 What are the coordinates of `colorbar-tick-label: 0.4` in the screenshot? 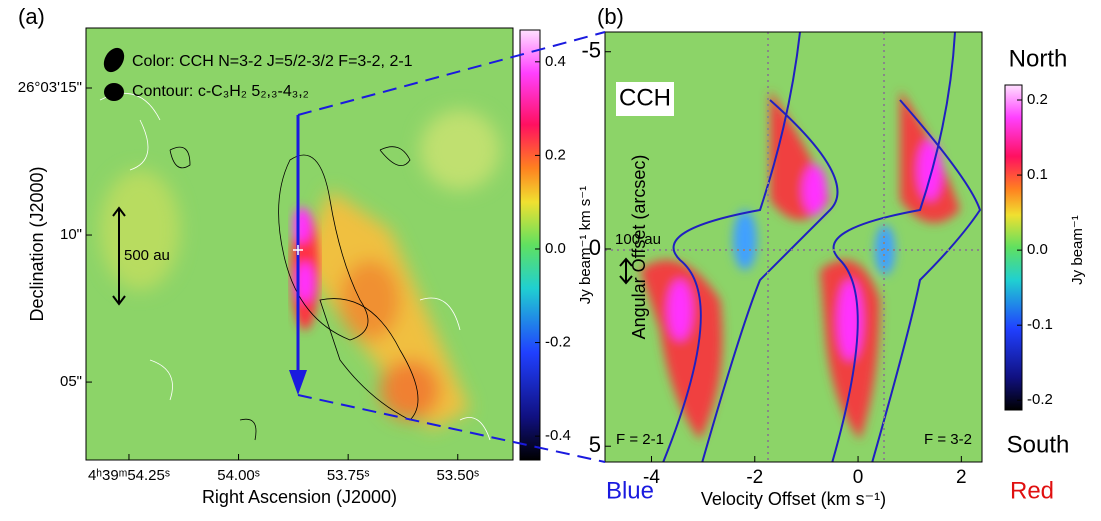 It's located at (555, 61).